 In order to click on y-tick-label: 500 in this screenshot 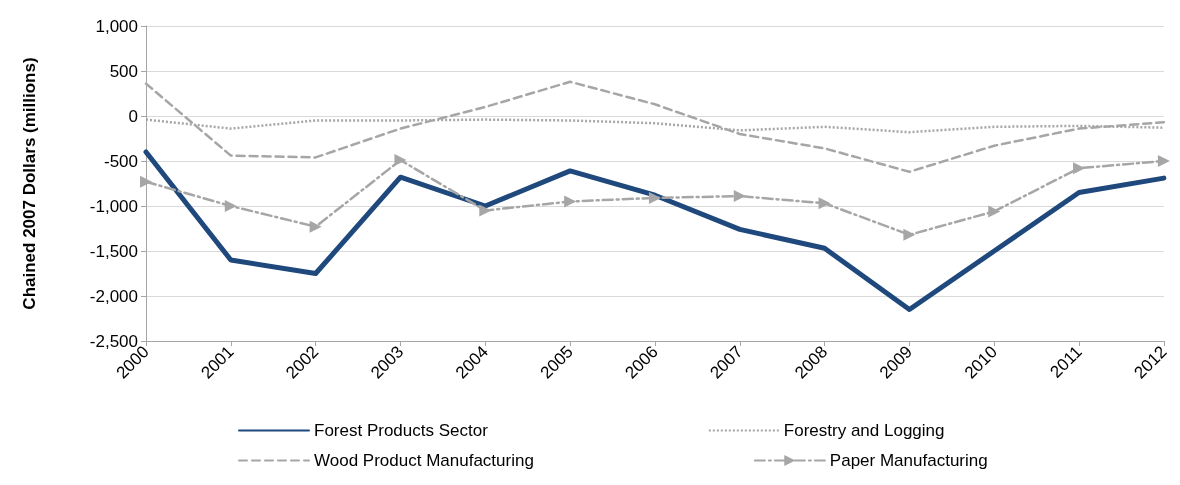, I will do `click(123, 71)`.